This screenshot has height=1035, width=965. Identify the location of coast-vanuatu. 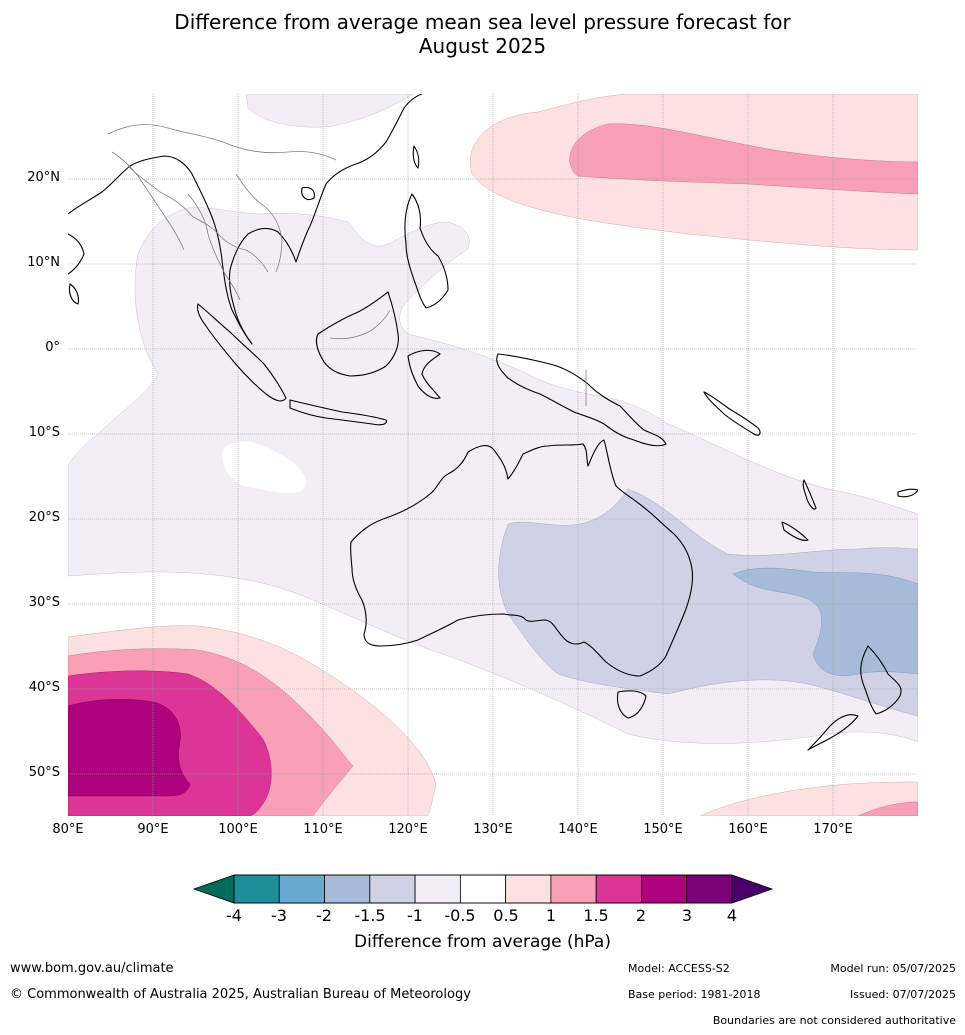
(809, 494).